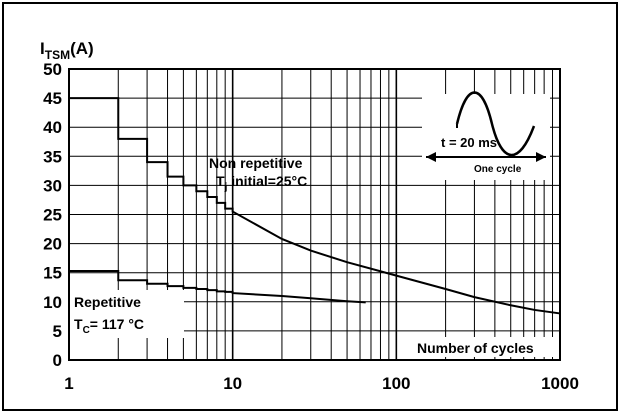  I want to click on one-cycle-label: One cycle, so click(498, 169).